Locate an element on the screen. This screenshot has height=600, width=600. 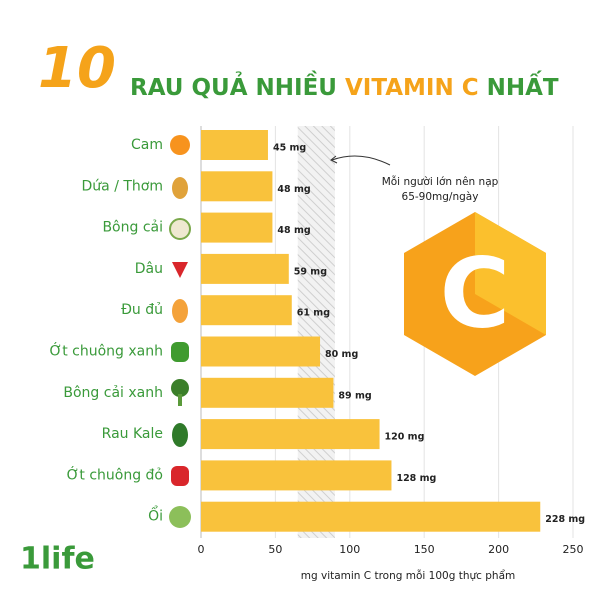
x-tick-label: 200 is located at coordinates (498, 549).